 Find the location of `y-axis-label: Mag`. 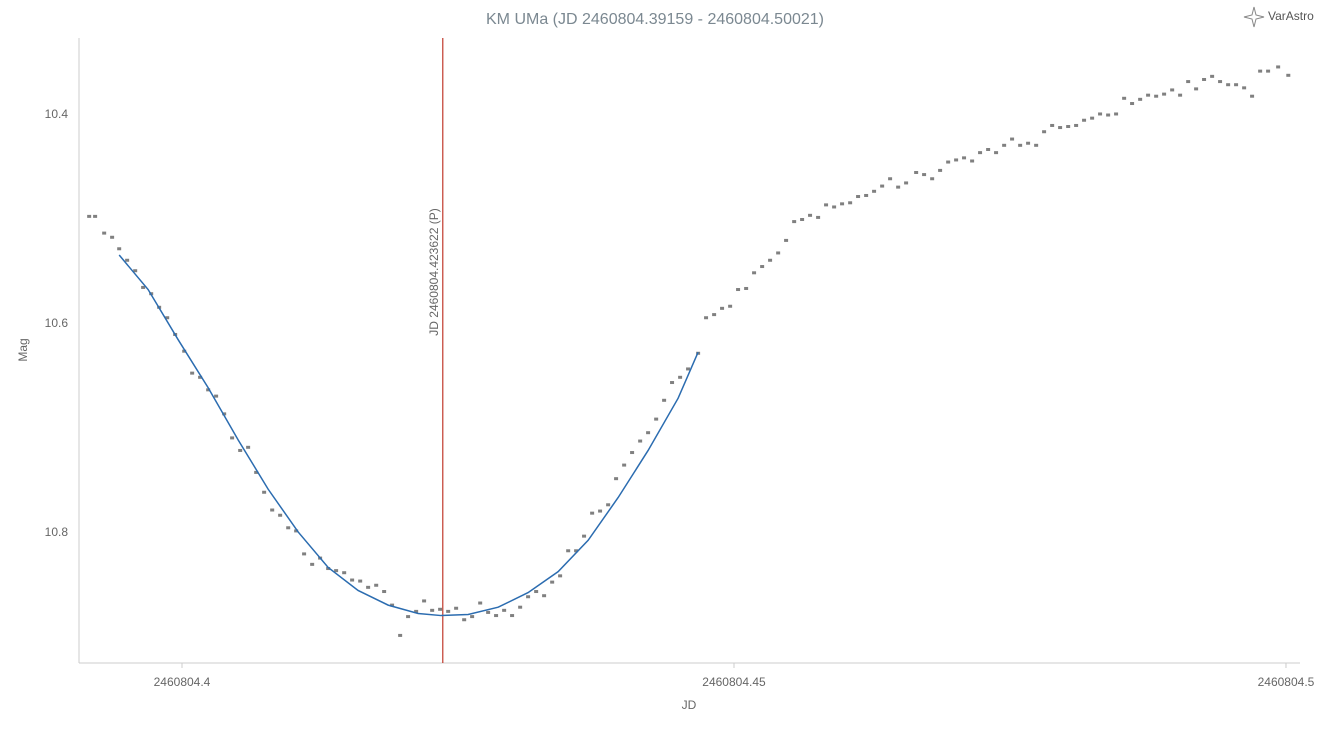

y-axis-label: Mag is located at coordinates (23, 349).